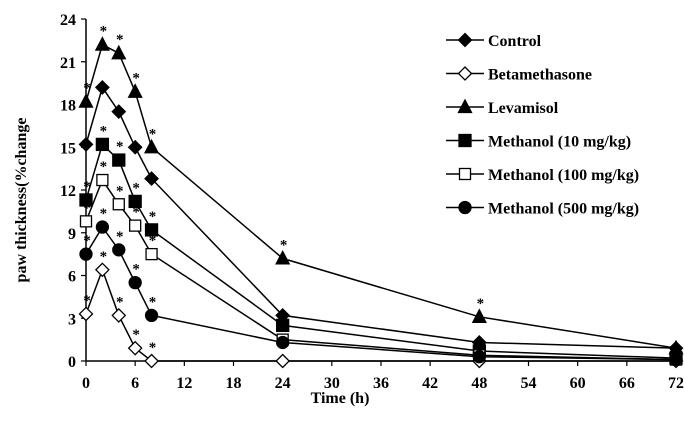  What do you see at coordinates (68, 106) in the screenshot?
I see `y-tick-label: 18` at bounding box center [68, 106].